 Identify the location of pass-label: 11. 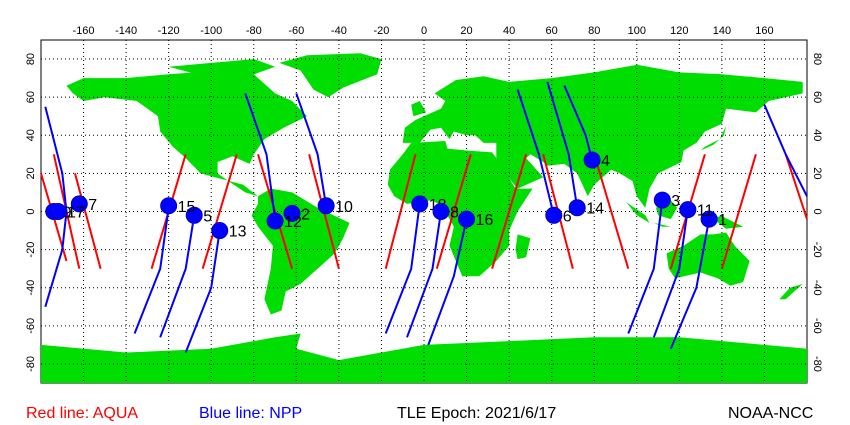
(705, 211).